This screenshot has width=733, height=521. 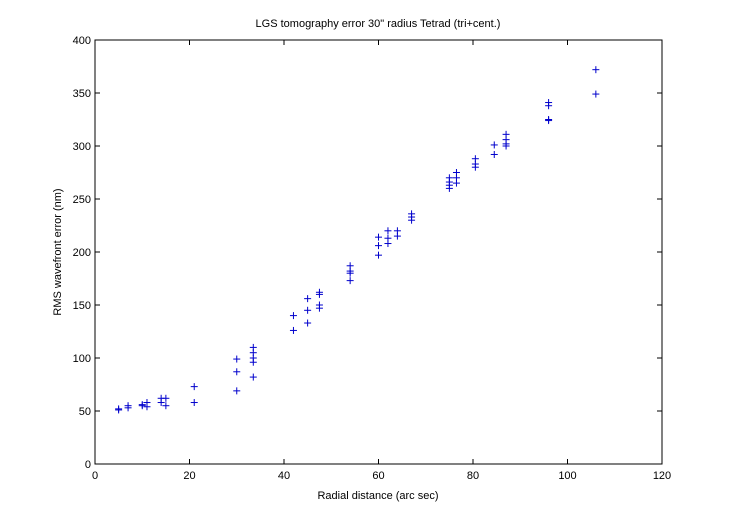 I want to click on x-tick-label: 120, so click(x=662, y=476).